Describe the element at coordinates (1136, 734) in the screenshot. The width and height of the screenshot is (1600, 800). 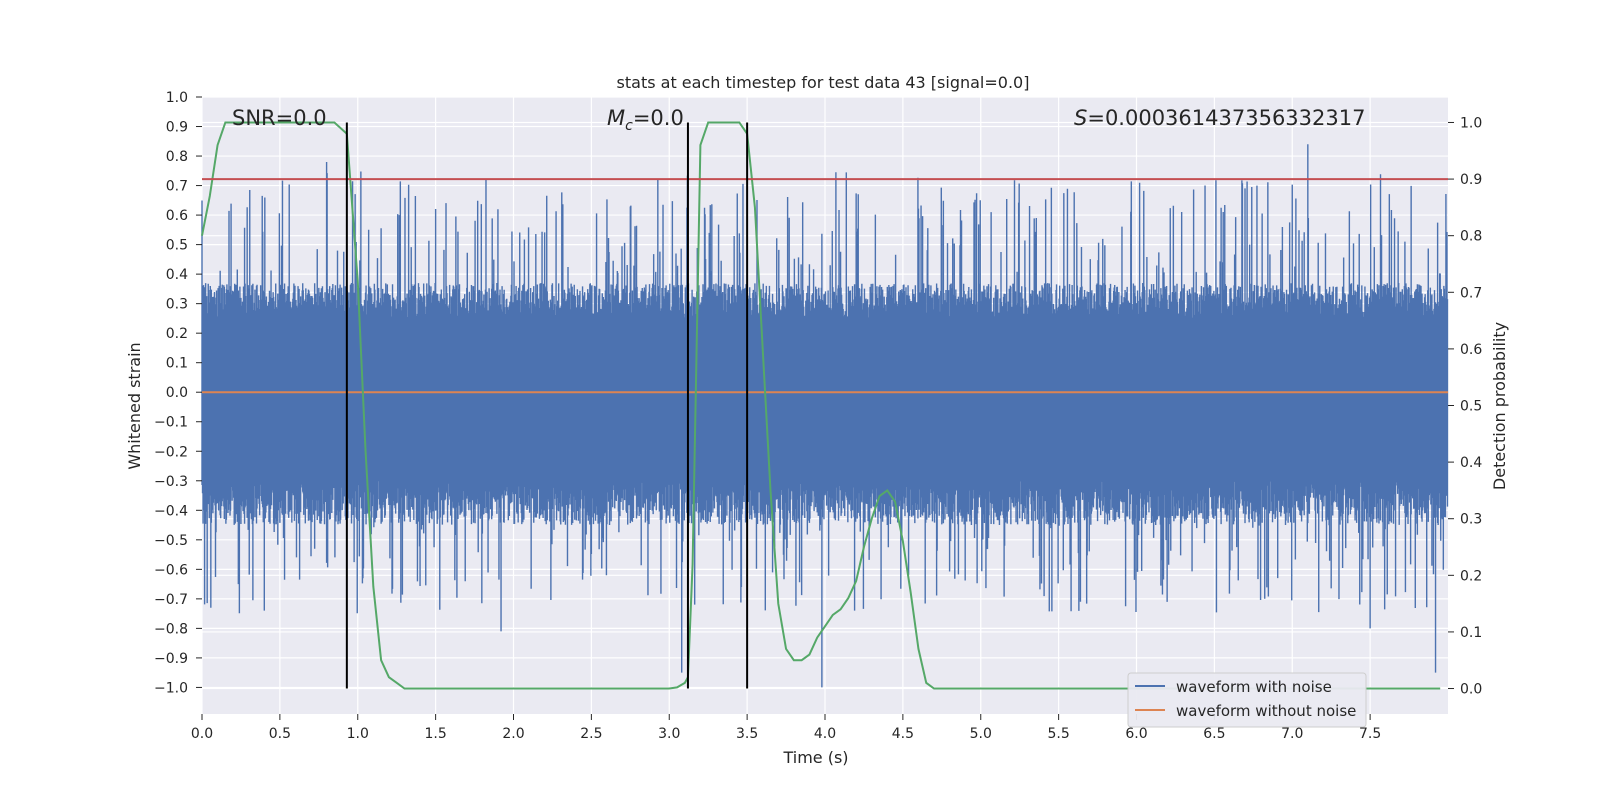
I see `x-tick-label: 6.0` at that location.